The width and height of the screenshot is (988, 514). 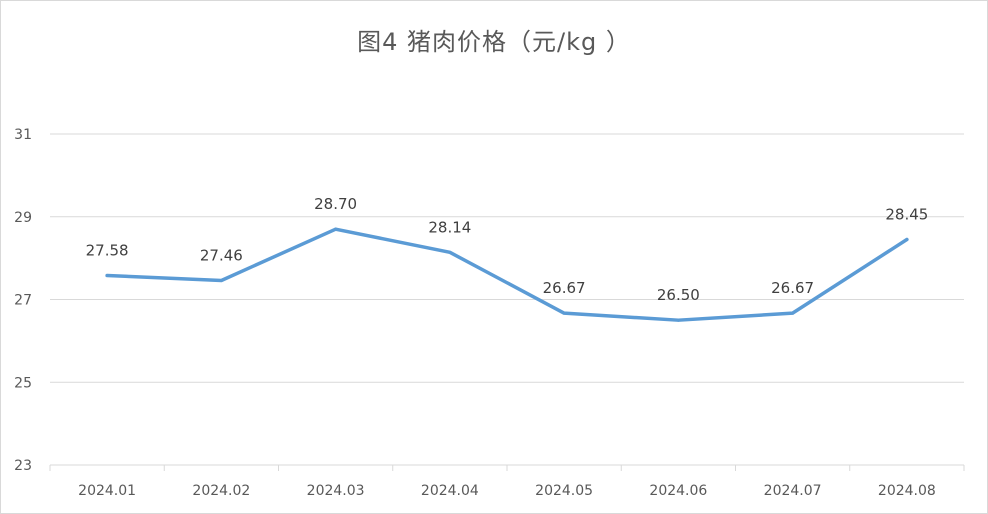 What do you see at coordinates (221, 491) in the screenshot?
I see `x-tick-label: 2024.02` at bounding box center [221, 491].